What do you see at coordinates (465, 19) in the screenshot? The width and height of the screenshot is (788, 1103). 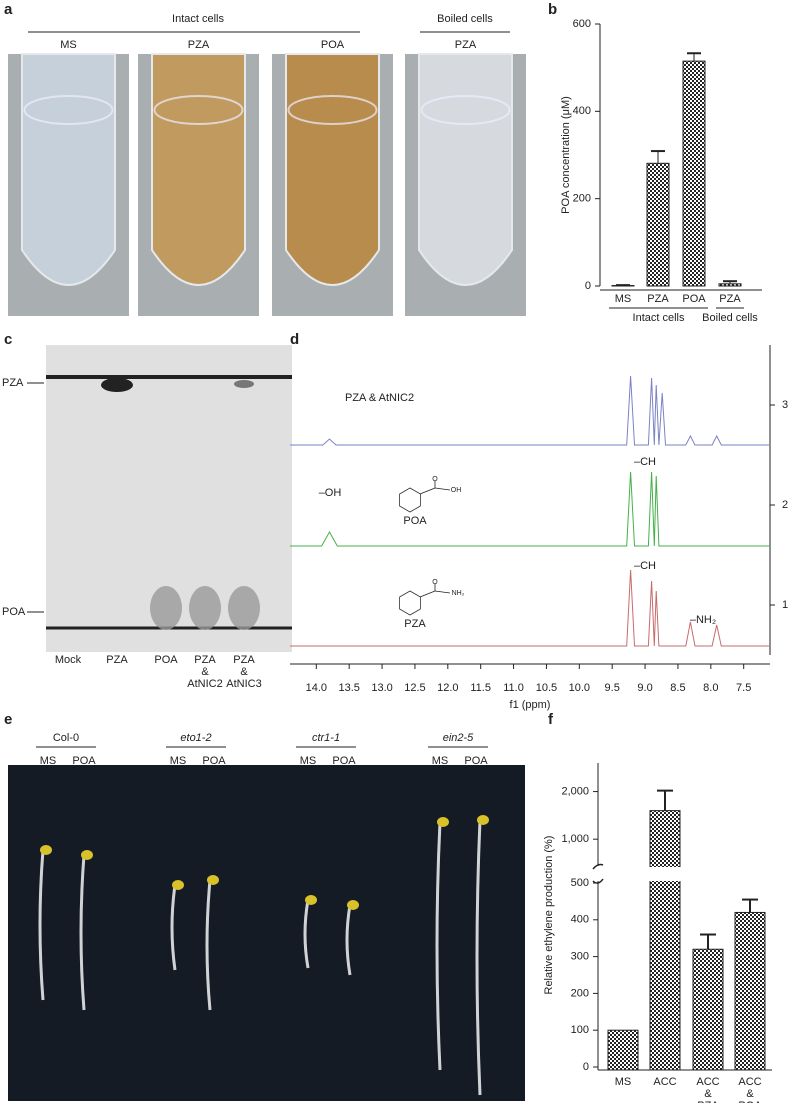 I see `group-label: Boiled cells` at bounding box center [465, 19].